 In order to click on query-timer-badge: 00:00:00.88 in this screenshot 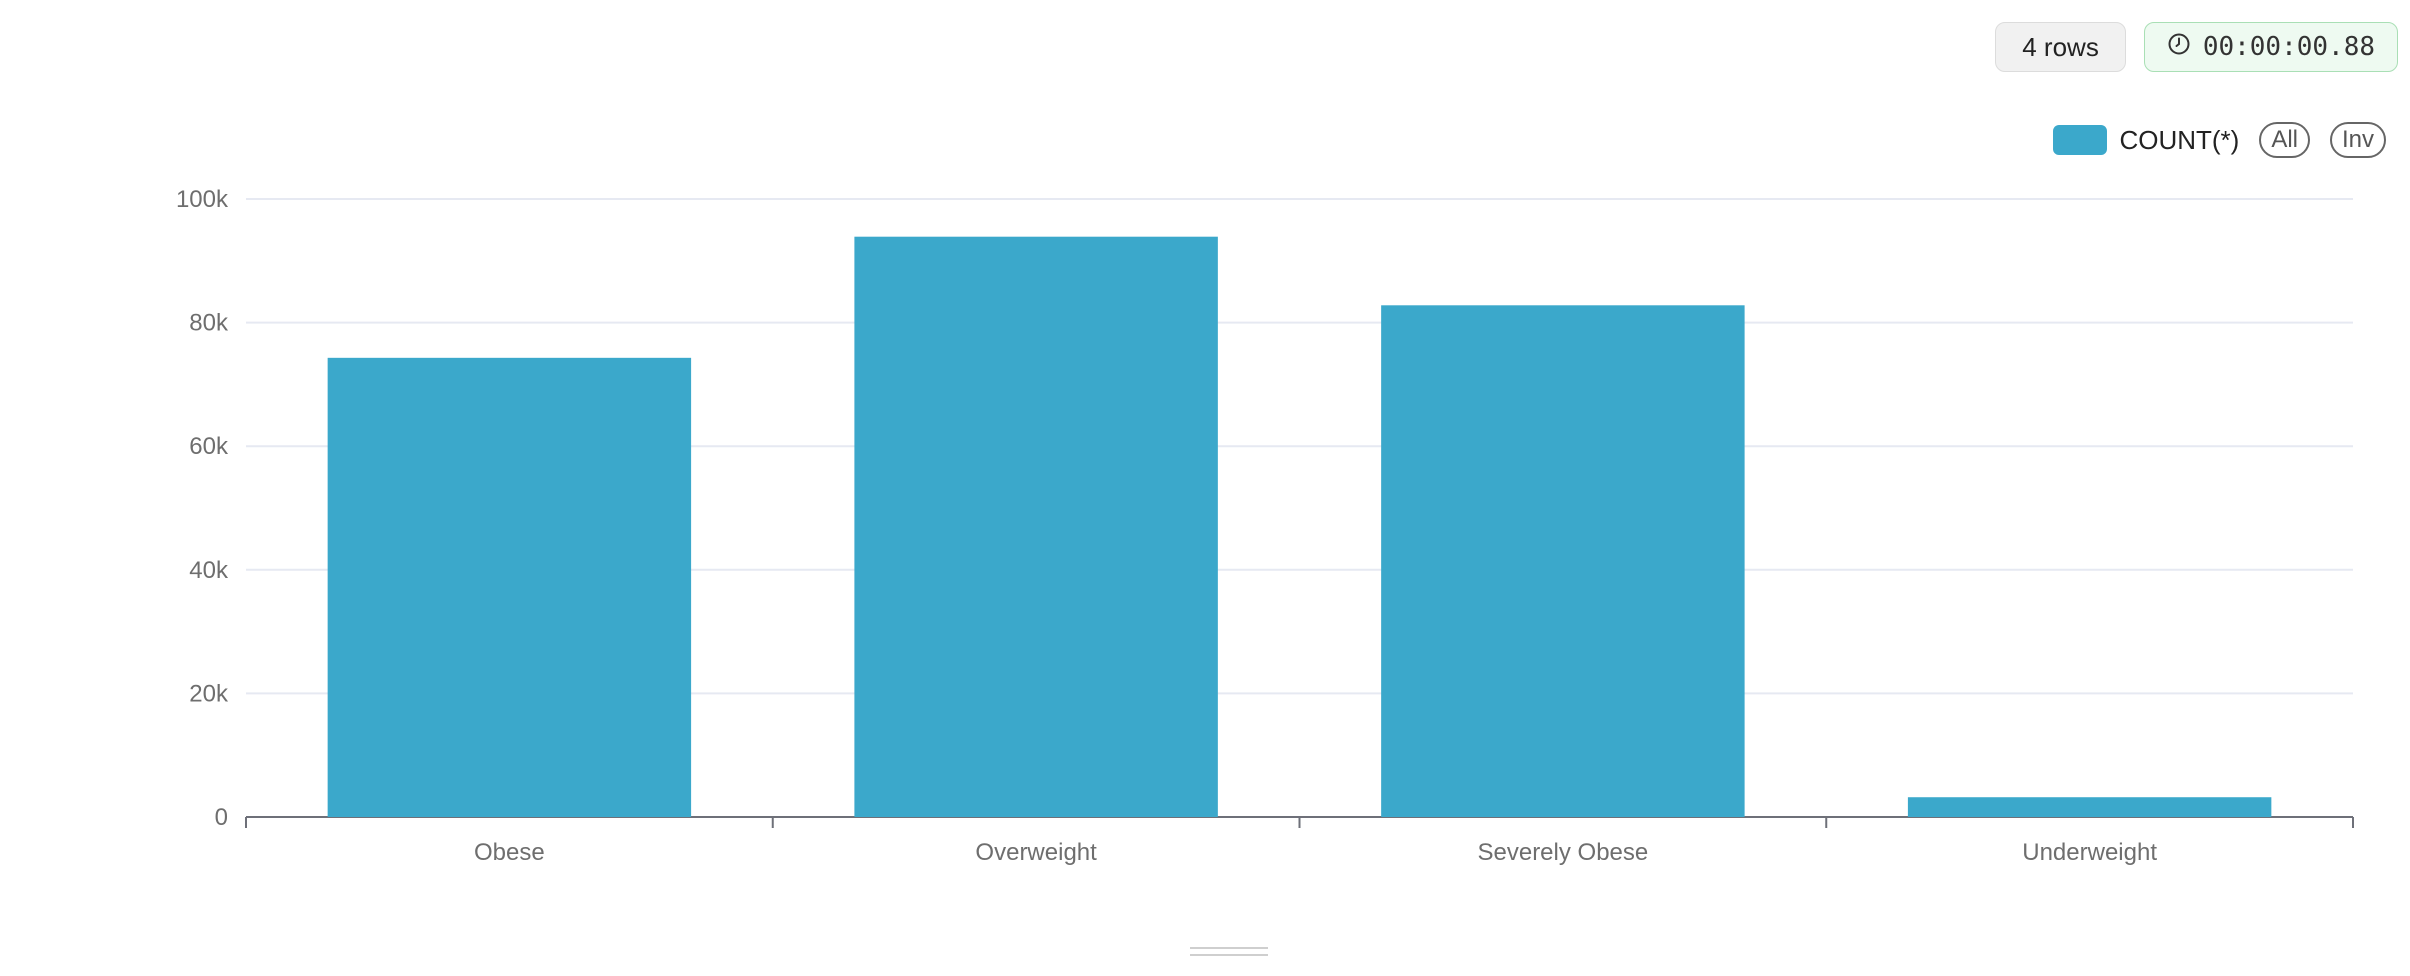, I will do `click(2270, 47)`.